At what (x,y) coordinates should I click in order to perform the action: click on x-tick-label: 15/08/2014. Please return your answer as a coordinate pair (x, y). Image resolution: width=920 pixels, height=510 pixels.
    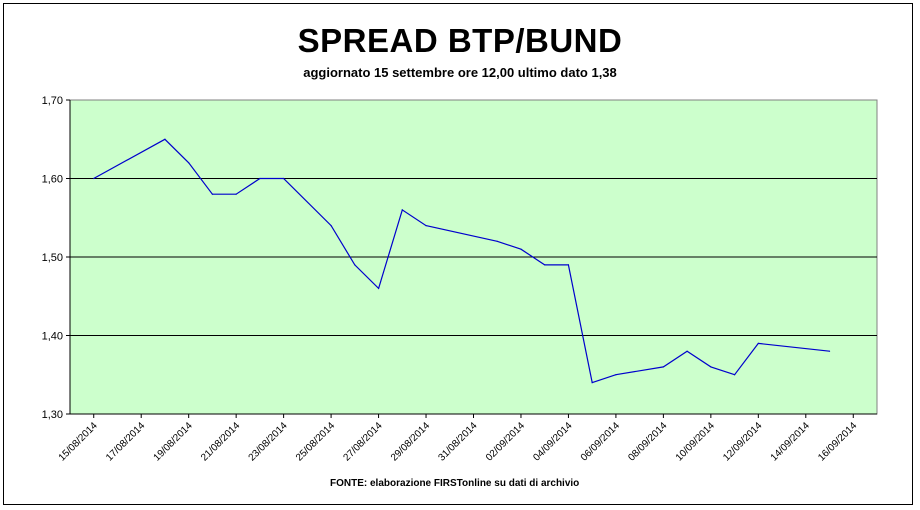
    Looking at the image, I should click on (78, 441).